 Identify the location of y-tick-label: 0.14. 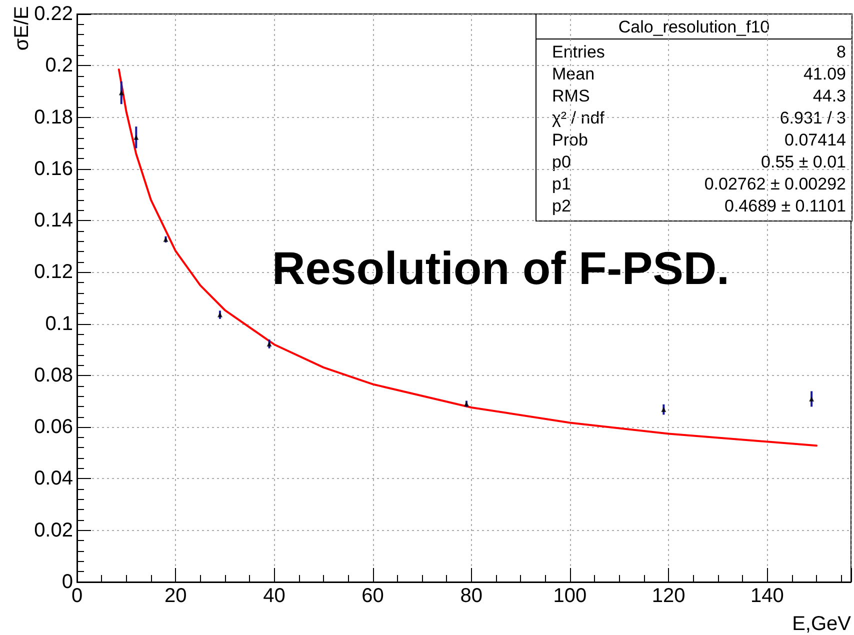
(53, 221).